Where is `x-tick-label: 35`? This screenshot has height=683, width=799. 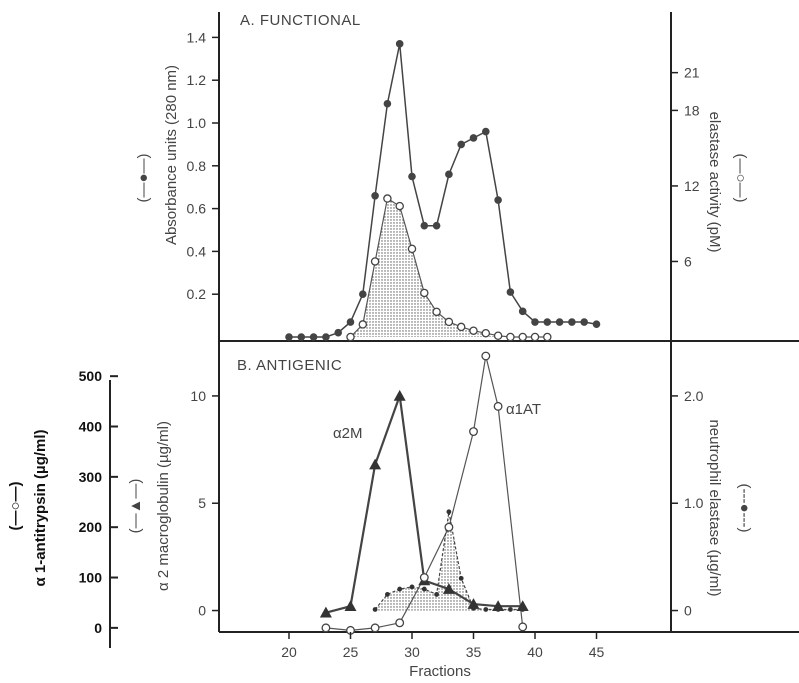
x-tick-label: 35 is located at coordinates (474, 652).